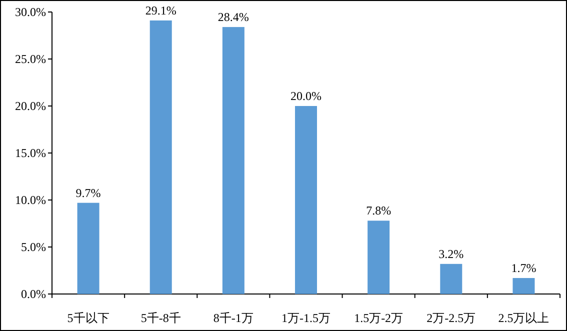  I want to click on data-label: 9.7%, so click(88, 193).